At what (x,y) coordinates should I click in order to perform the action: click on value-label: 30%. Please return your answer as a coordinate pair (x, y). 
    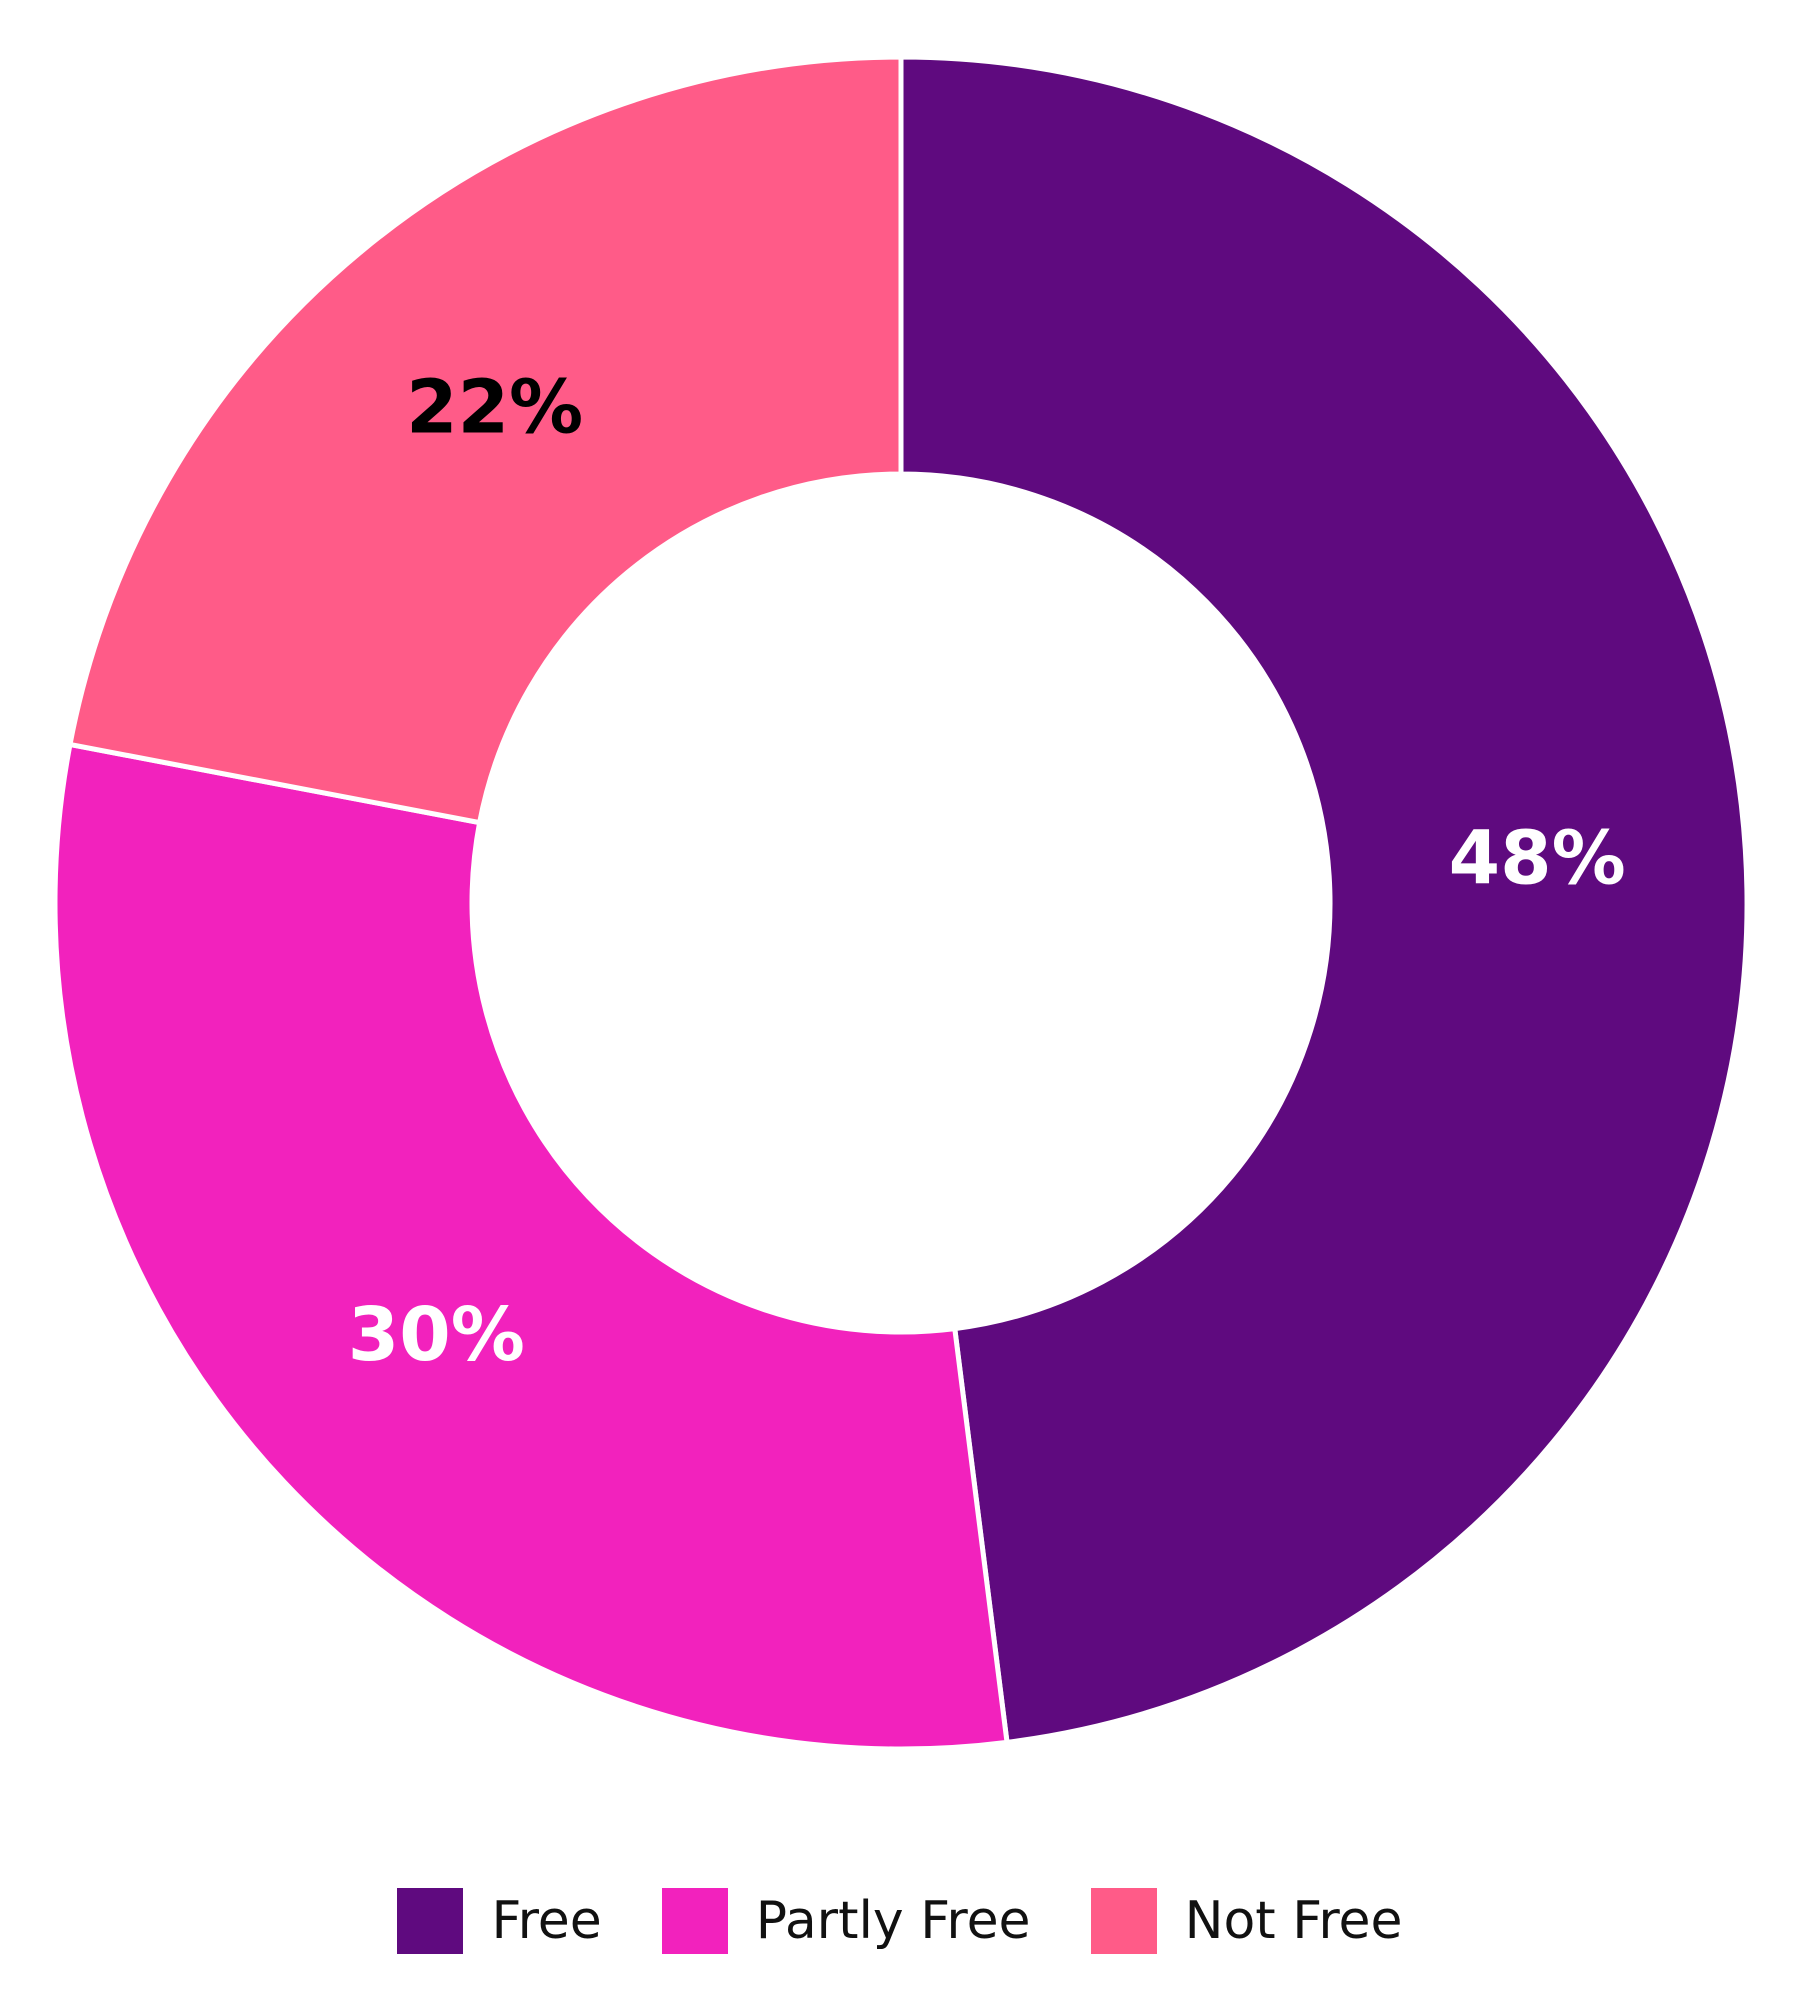
    Looking at the image, I should click on (436, 1335).